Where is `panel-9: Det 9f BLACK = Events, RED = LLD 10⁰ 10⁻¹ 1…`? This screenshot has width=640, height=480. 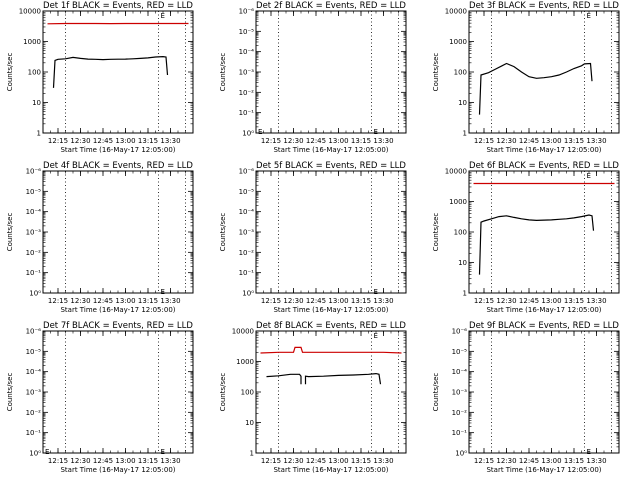
panel-9: Det 9f BLACK = Events, RED = LLD 10⁰ 10⁻¹ 1… is located at coordinates (526, 397).